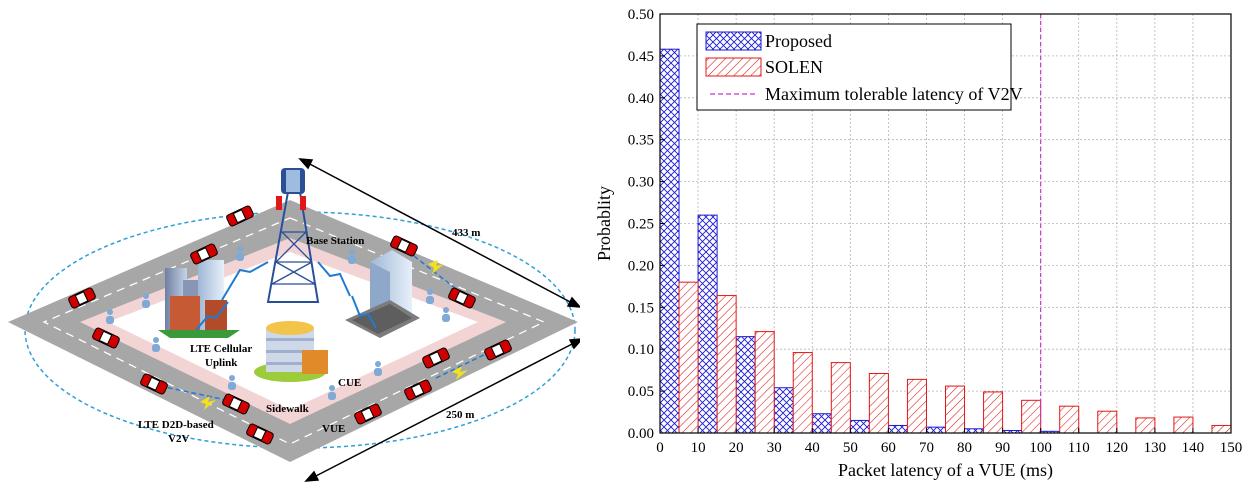  I want to click on label-sidewalk: Sidewalk, so click(288, 409).